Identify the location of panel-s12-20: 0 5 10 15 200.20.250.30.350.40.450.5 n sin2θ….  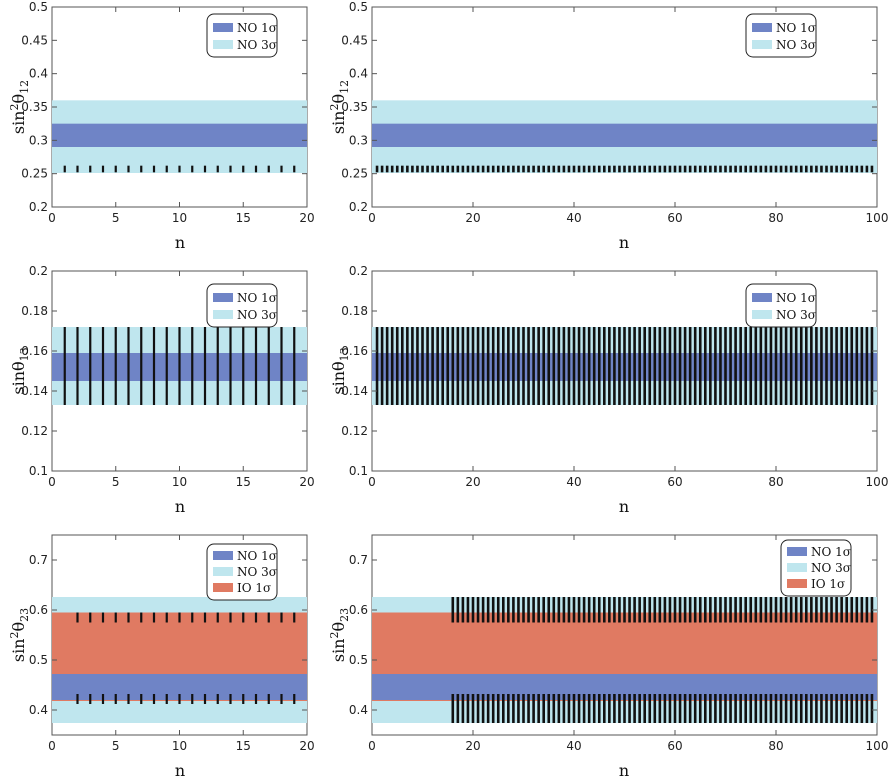
(161, 126).